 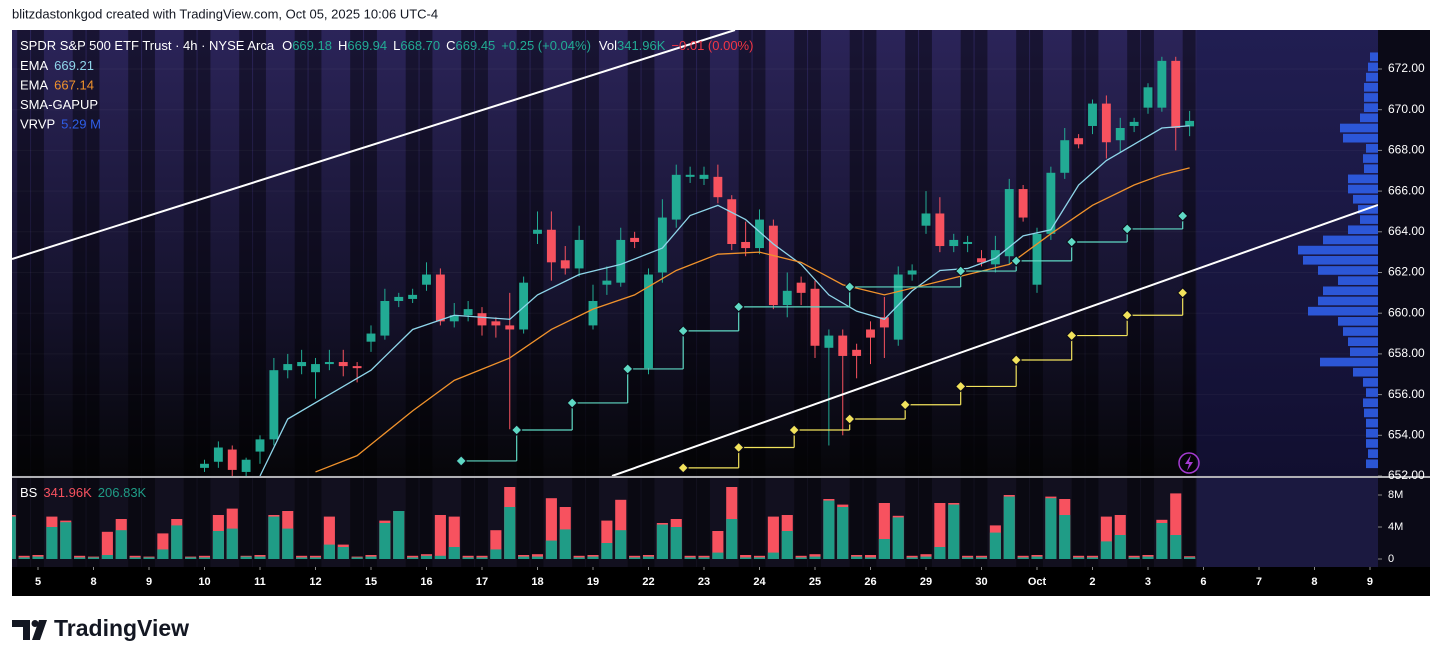 I want to click on y-tick-label: 668.00, so click(x=1406, y=150).